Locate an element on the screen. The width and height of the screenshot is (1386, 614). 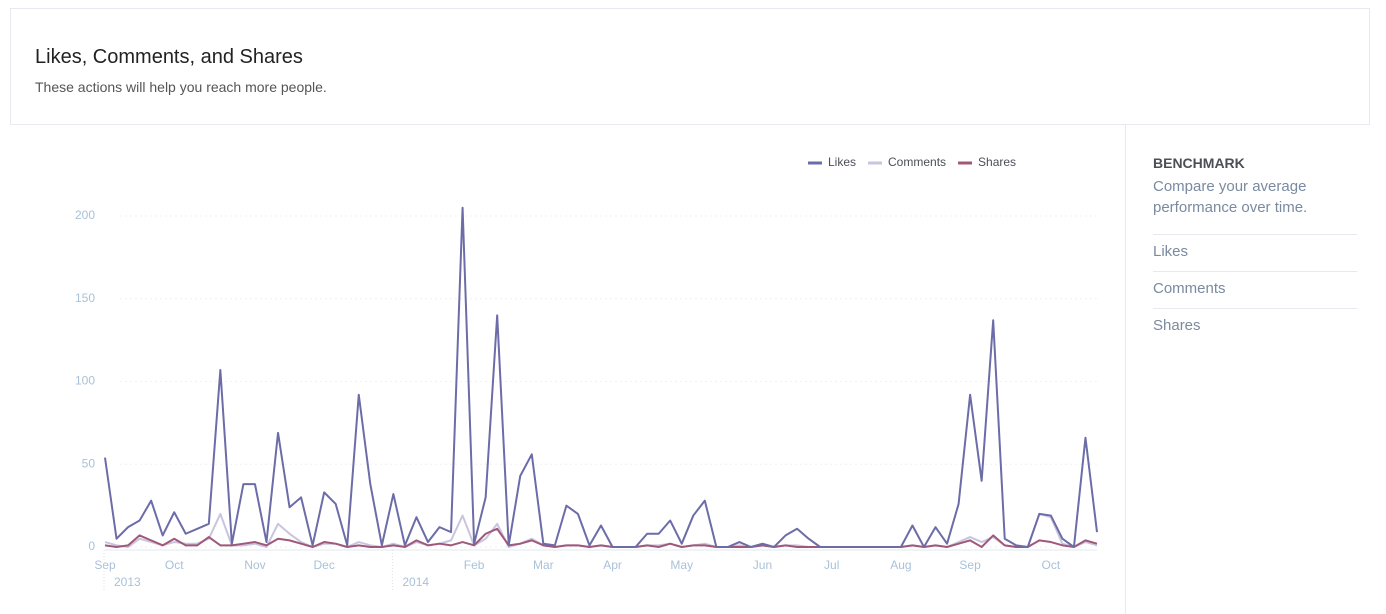
y-tick-label: 200 is located at coordinates (85, 215).